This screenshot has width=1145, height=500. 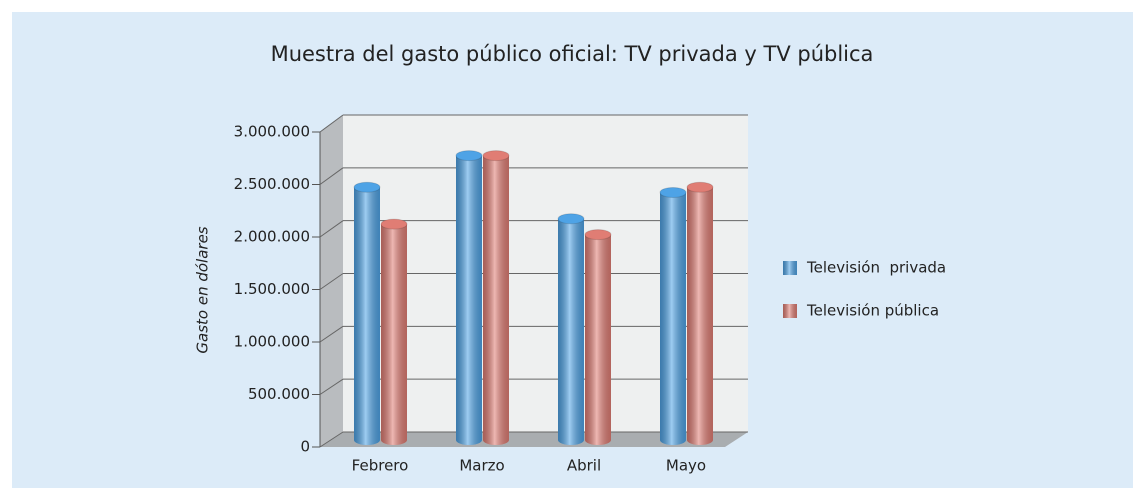 What do you see at coordinates (272, 237) in the screenshot?
I see `y-tick-label: 2.000.000` at bounding box center [272, 237].